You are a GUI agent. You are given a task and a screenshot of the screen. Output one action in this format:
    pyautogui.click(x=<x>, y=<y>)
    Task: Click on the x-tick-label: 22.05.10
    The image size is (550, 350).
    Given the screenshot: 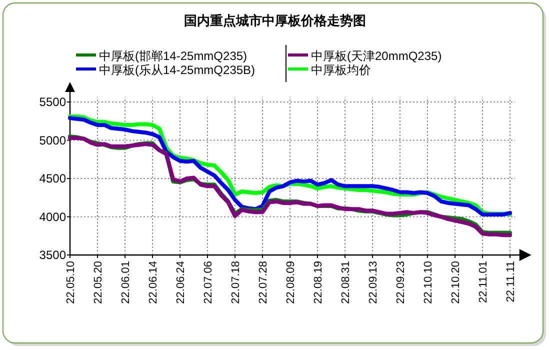 What is the action you would take?
    pyautogui.click(x=71, y=282)
    